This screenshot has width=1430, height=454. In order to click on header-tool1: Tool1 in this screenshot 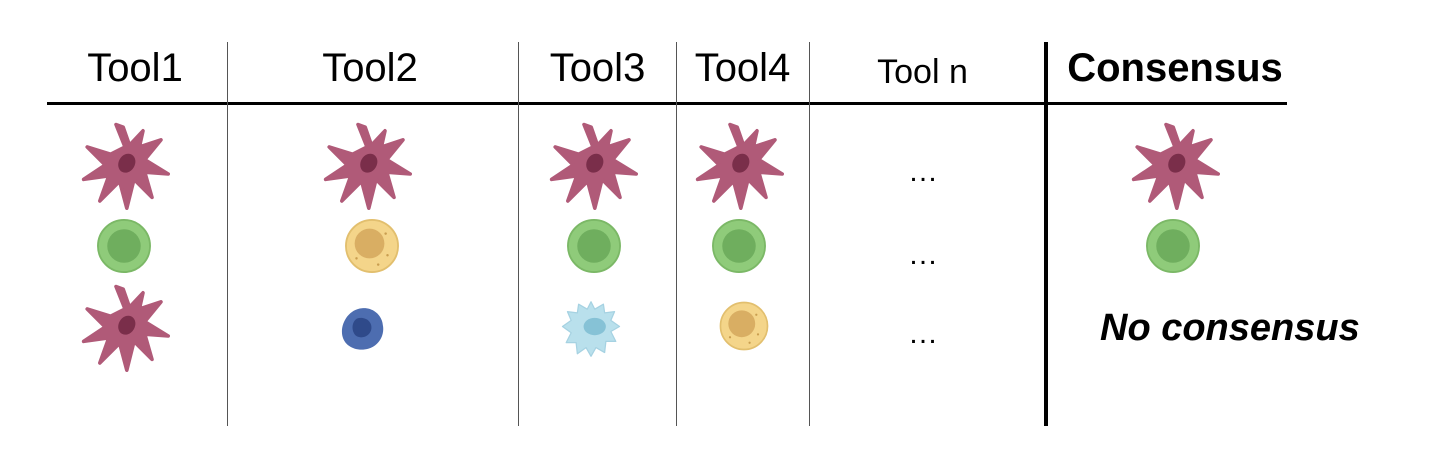, I will do `click(135, 67)`.